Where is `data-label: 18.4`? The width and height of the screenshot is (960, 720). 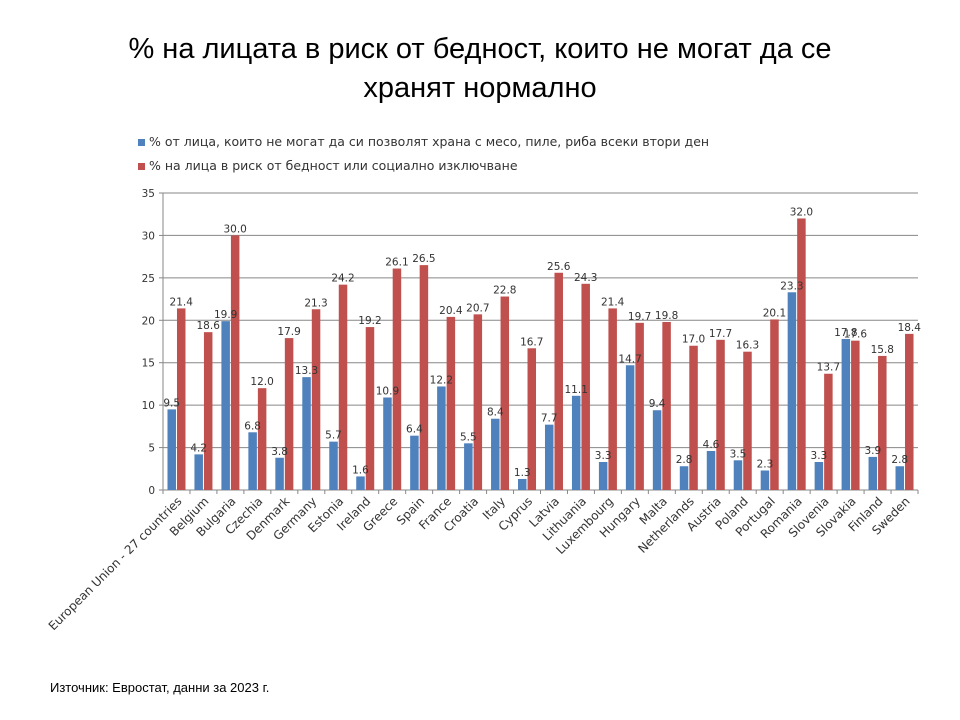
data-label: 18.4 is located at coordinates (910, 328).